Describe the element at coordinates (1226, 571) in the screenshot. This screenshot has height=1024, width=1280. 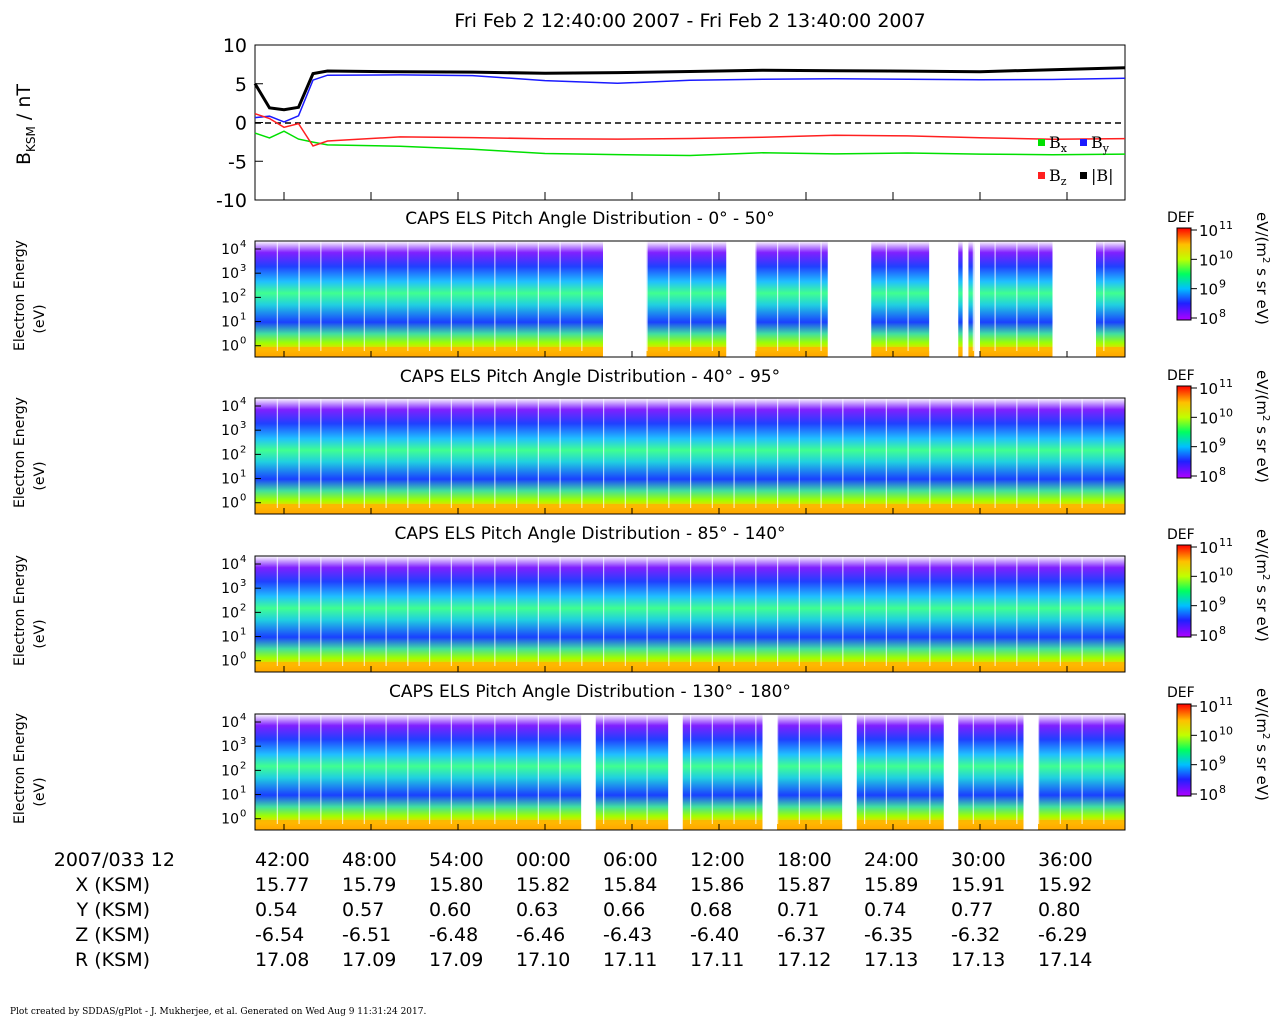
I see `colorbar-tick-exp: 10` at that location.